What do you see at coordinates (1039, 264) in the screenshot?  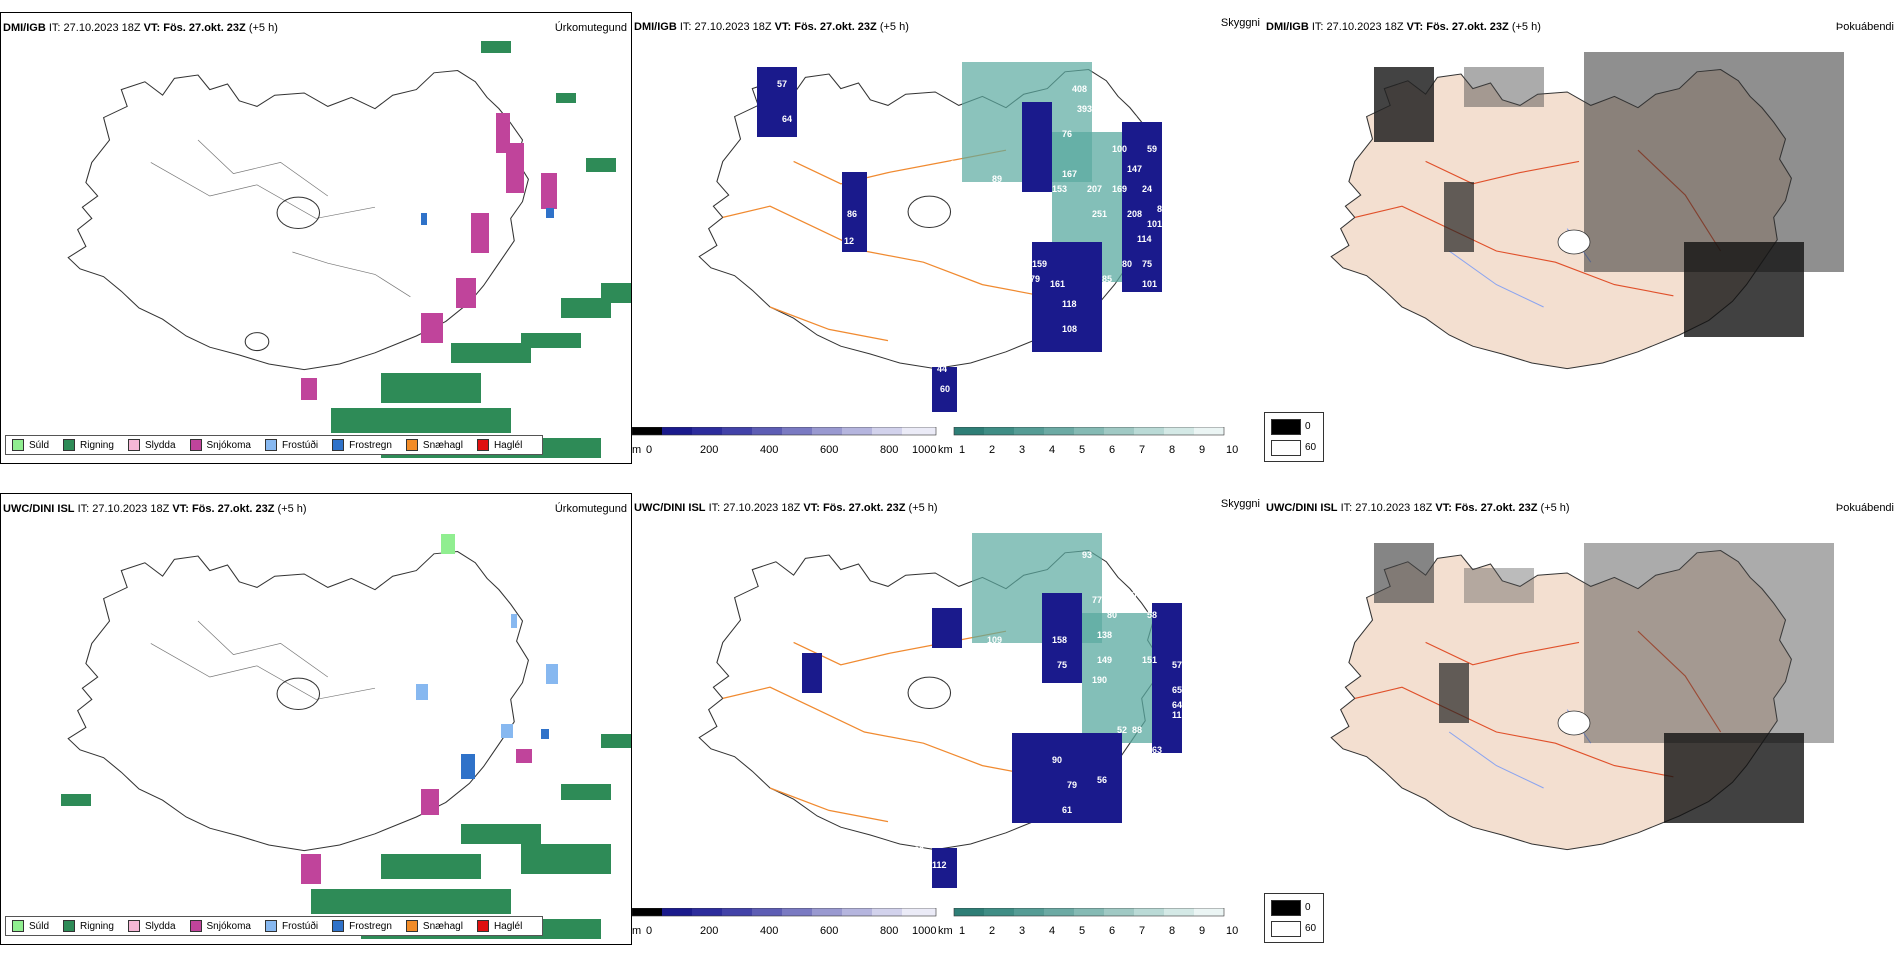 I see `svg-text: 159` at bounding box center [1039, 264].